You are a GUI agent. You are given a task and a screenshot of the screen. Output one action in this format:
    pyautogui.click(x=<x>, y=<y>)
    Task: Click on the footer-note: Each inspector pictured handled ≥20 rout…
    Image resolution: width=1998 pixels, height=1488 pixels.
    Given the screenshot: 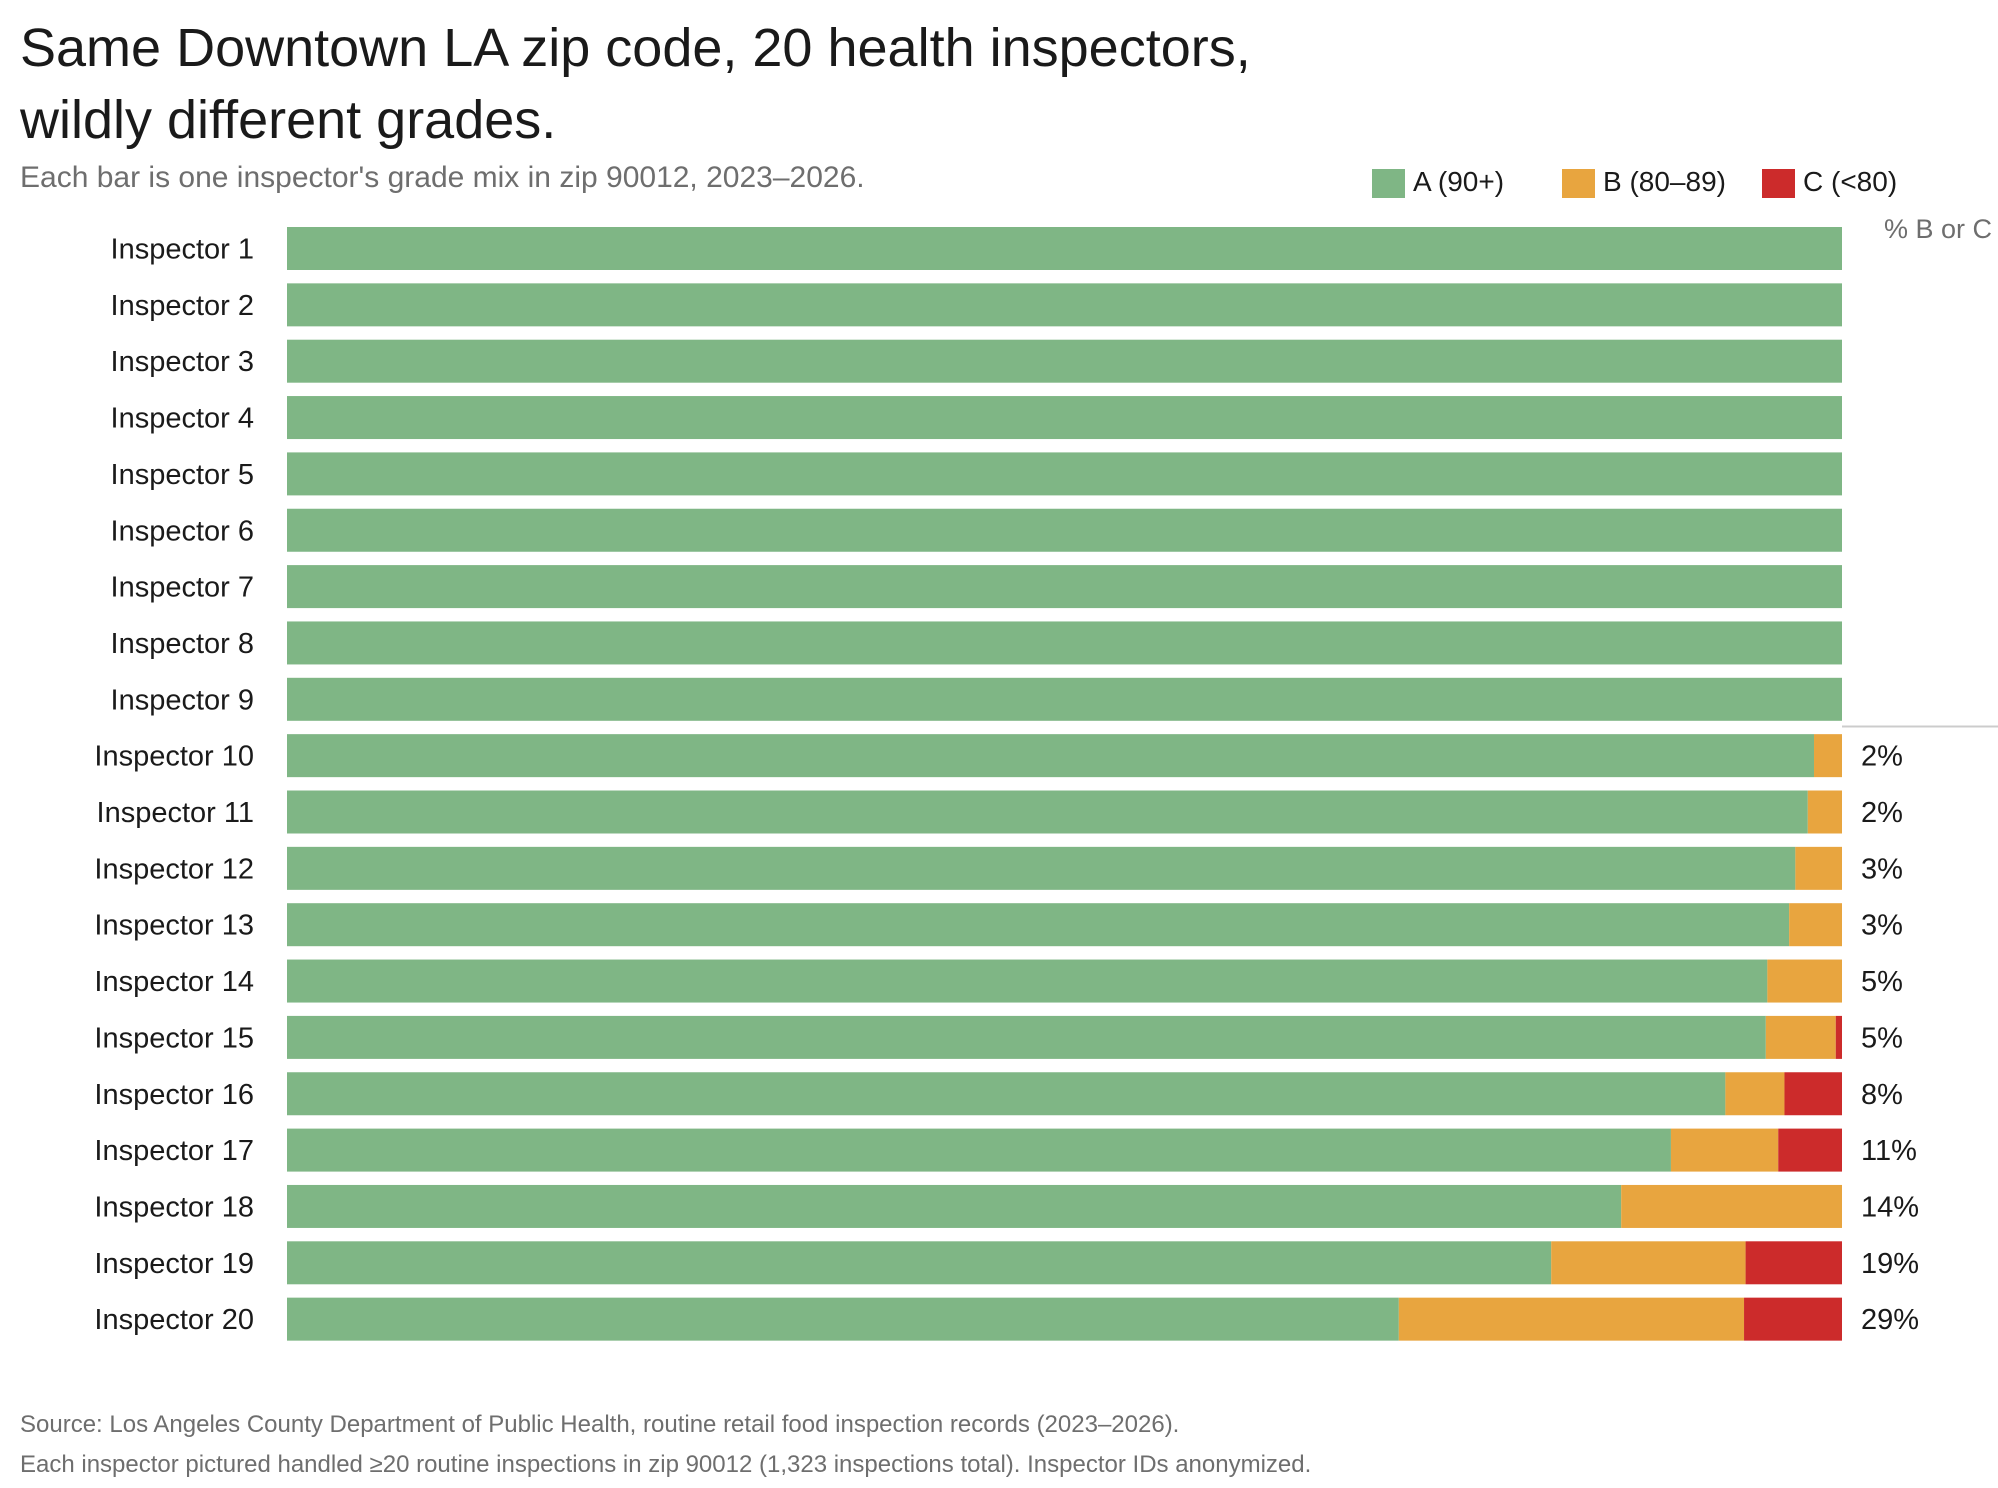 What is the action you would take?
    pyautogui.click(x=666, y=1464)
    